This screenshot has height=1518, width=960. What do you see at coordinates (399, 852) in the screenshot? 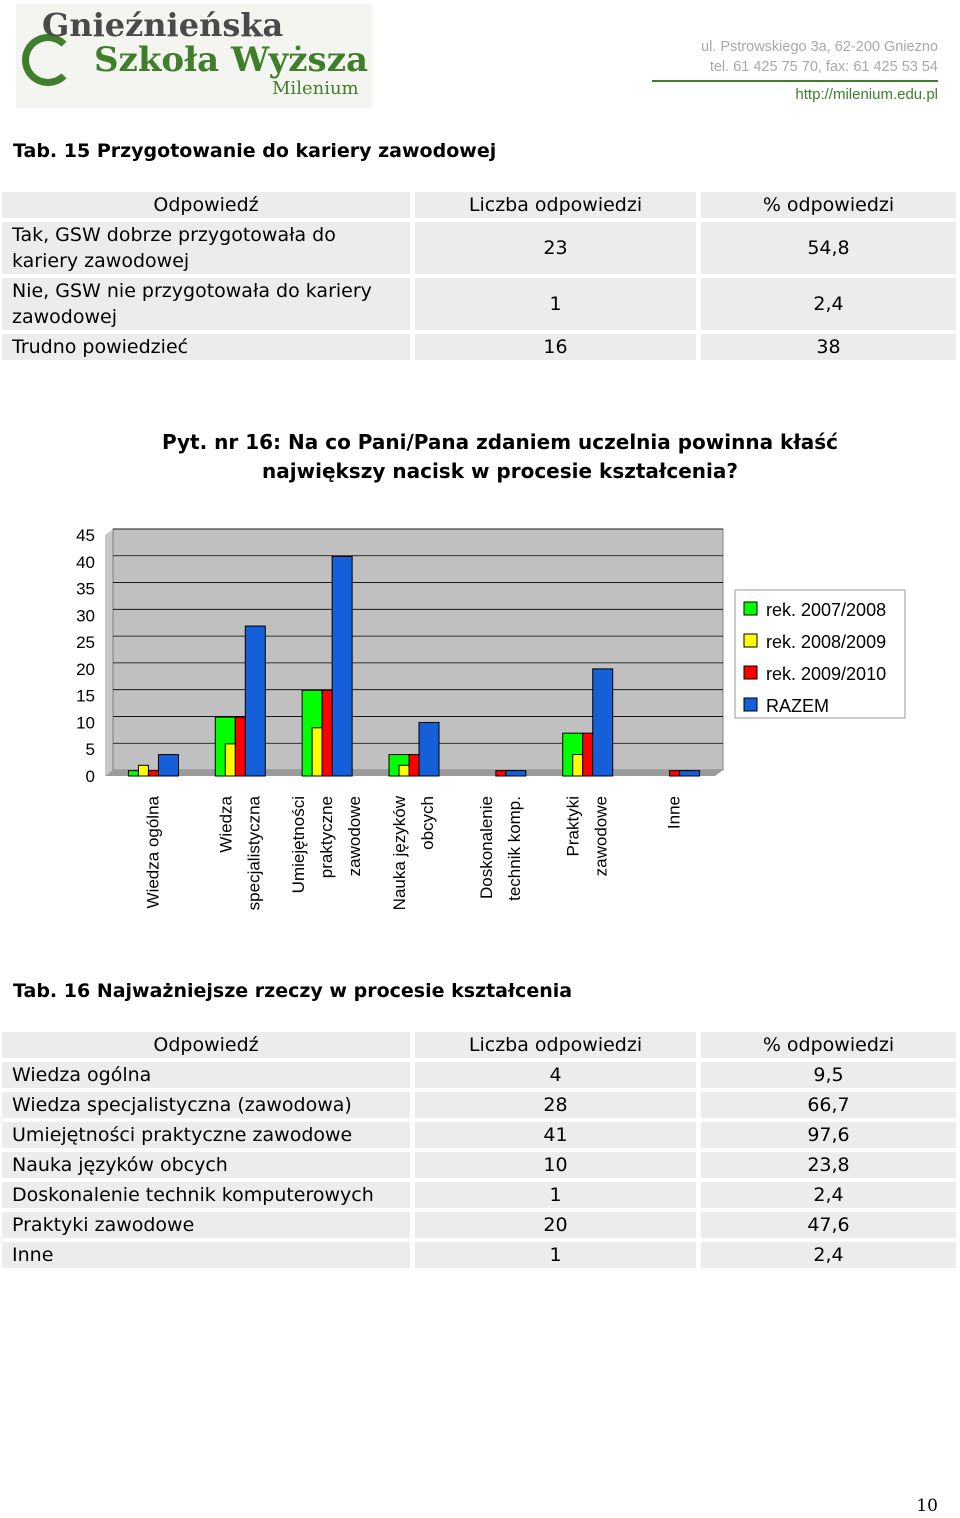
I see `x-category-label: Nauka języków` at bounding box center [399, 852].